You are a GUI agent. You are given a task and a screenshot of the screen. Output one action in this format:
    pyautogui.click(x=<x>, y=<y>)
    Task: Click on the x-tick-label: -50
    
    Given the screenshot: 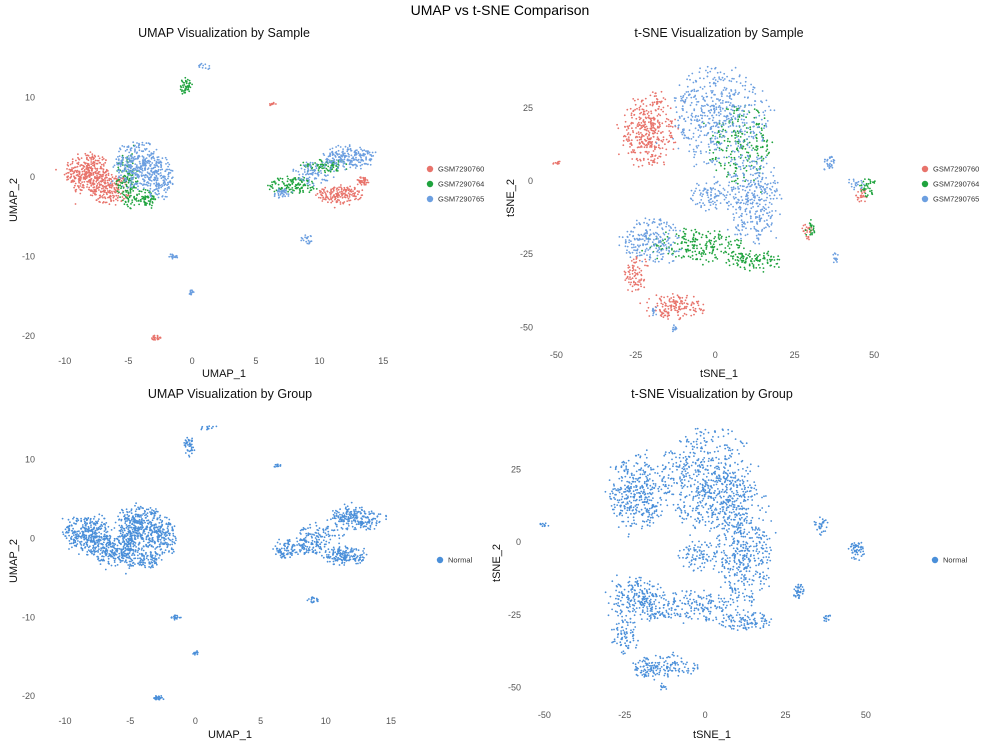 What is the action you would take?
    pyautogui.click(x=556, y=355)
    